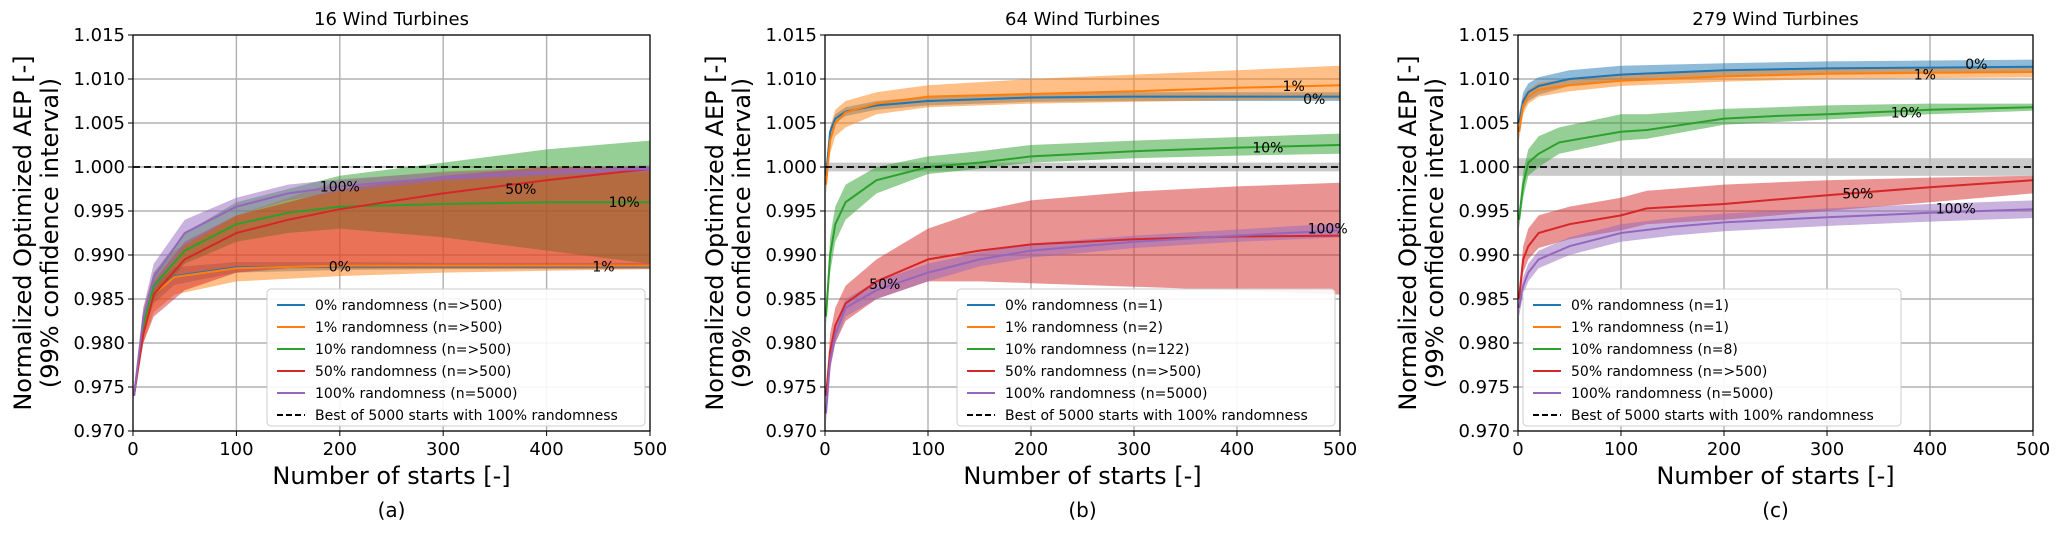  What do you see at coordinates (391, 19) in the screenshot?
I see `chart-title: 16 Wind Turbines` at bounding box center [391, 19].